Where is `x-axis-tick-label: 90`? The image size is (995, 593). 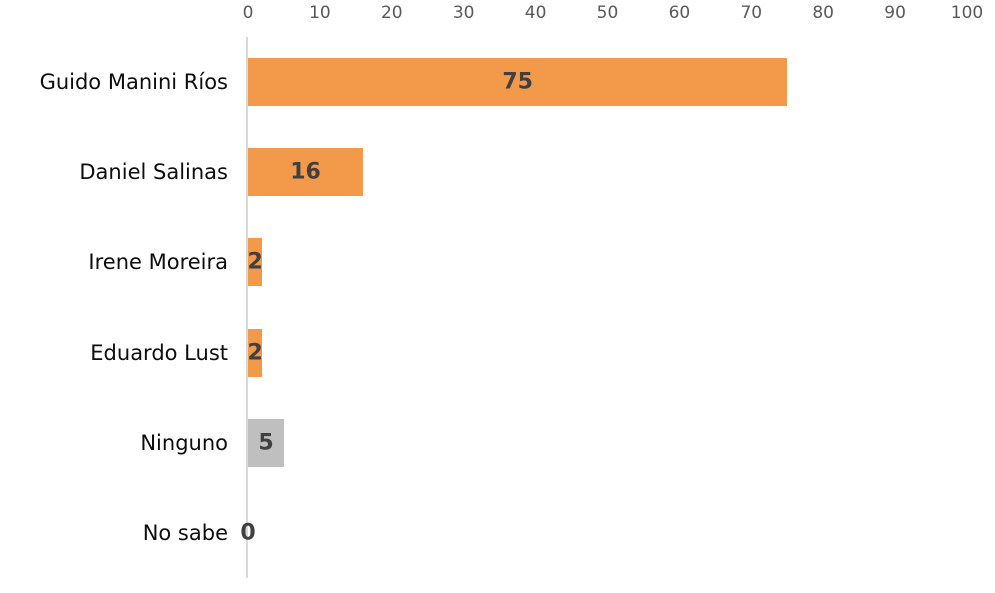
x-axis-tick-label: 90 is located at coordinates (895, 13).